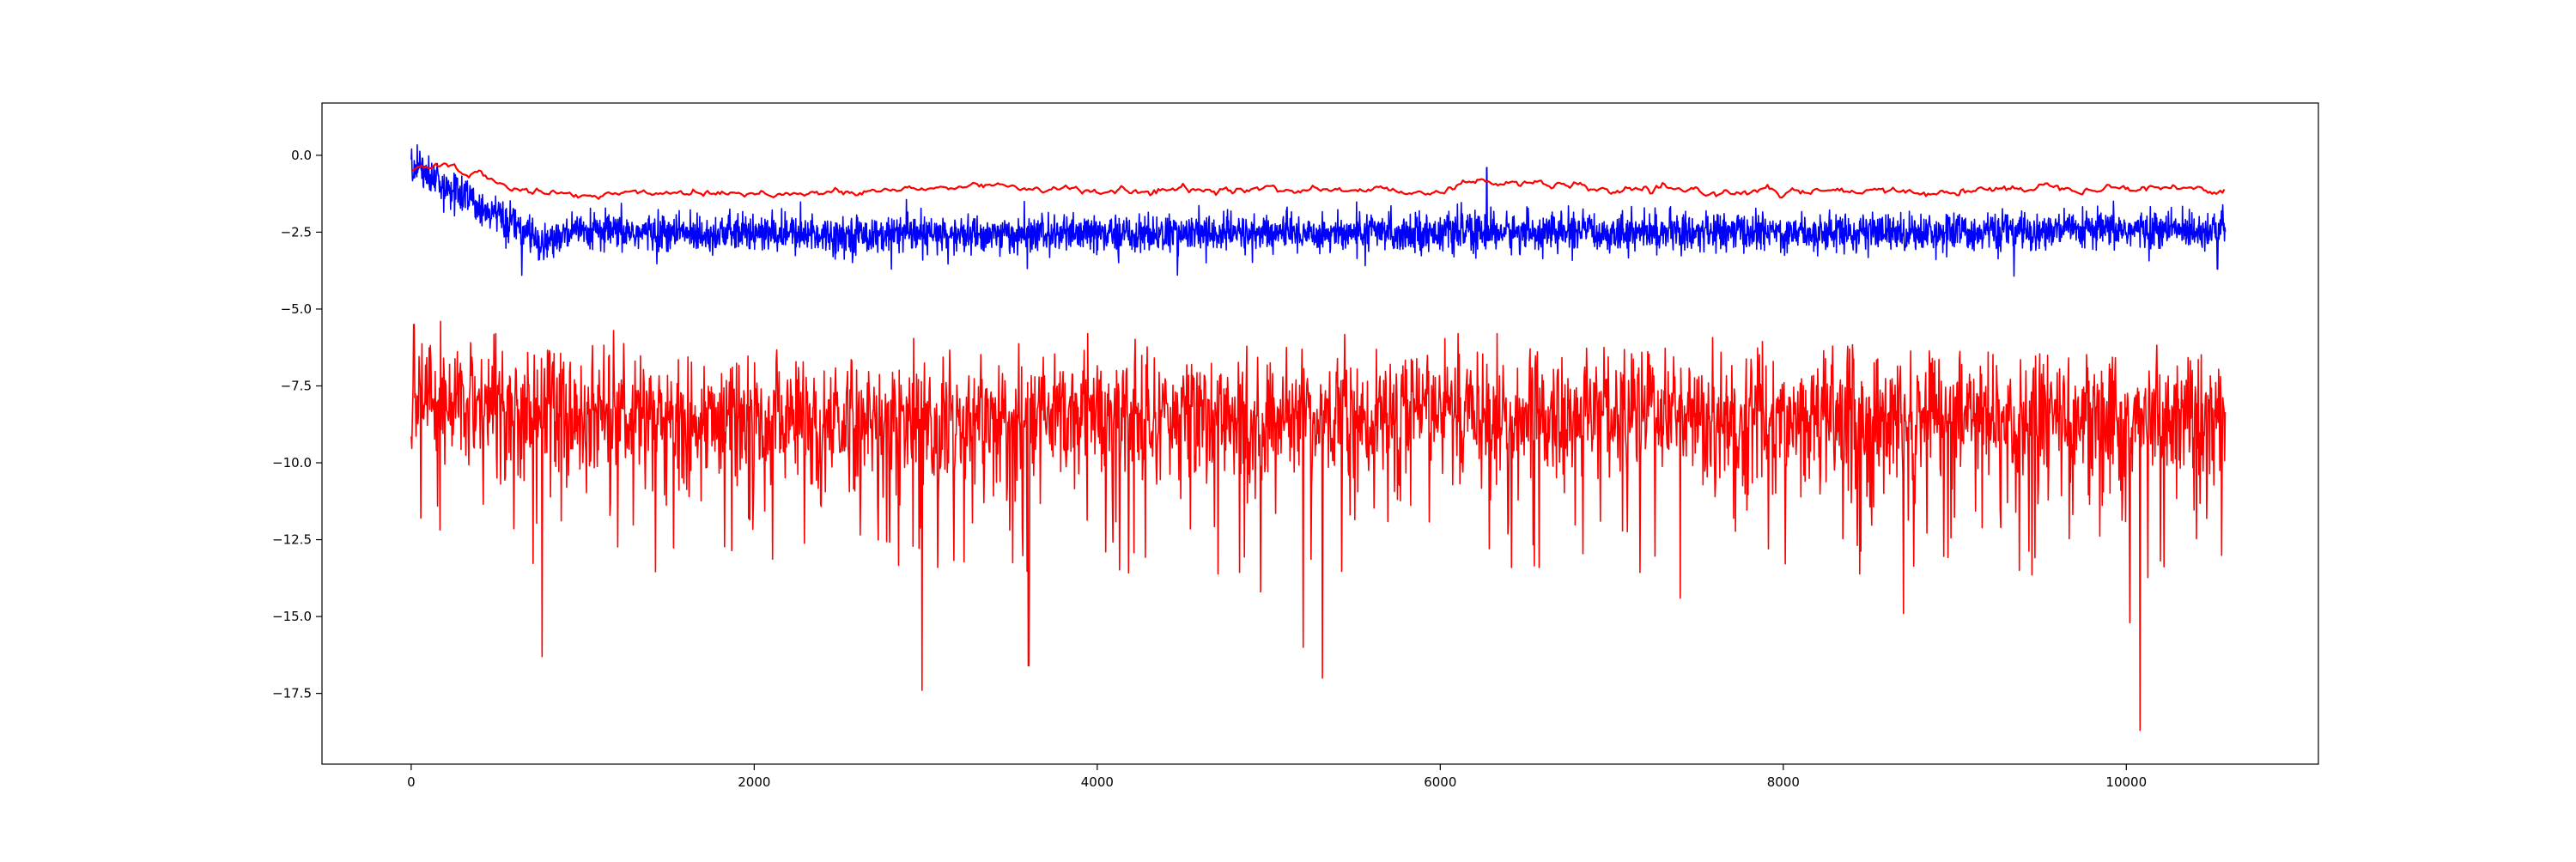 This screenshot has height=862, width=2576. I want to click on x-tick-label: 4000, so click(1097, 782).